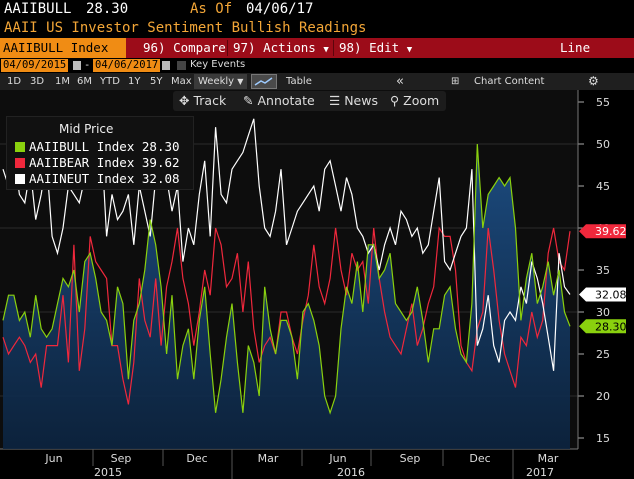 This screenshot has height=479, width=634. I want to click on y-tick-label: 50, so click(603, 144).